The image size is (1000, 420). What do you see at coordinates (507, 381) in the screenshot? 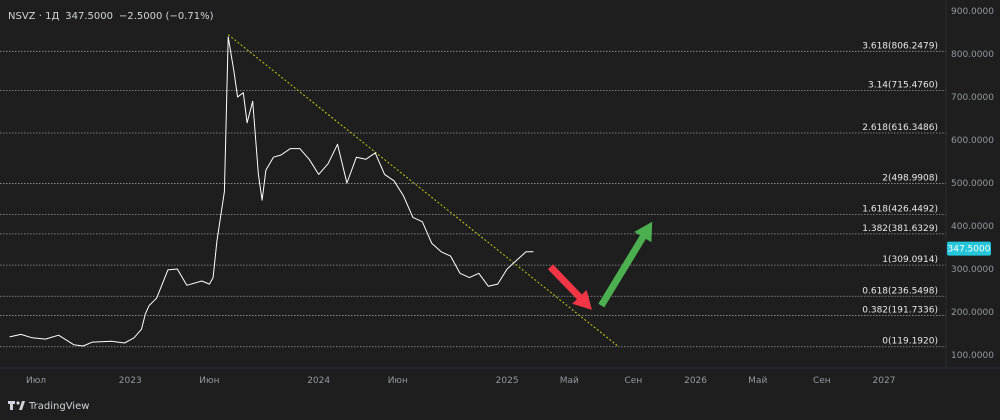
I see `time-tick-label: 2025` at bounding box center [507, 381].